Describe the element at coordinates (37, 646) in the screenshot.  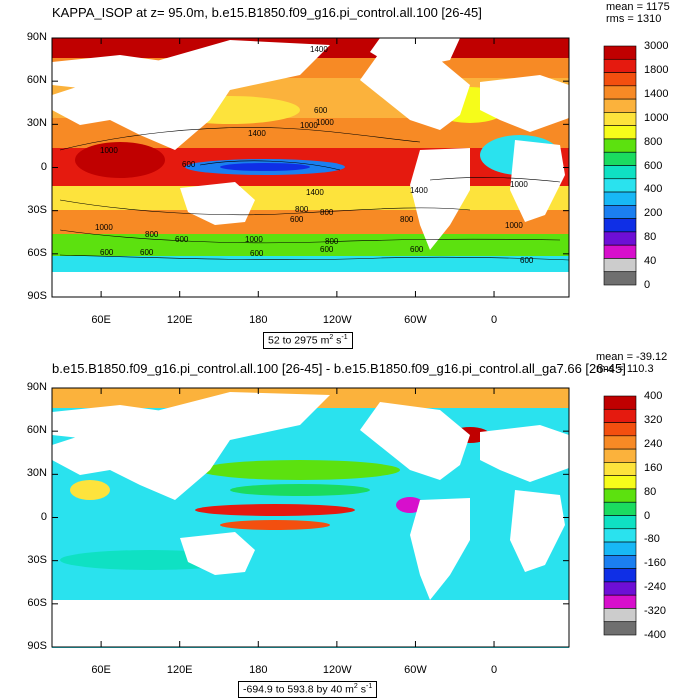
I see `y-tick-label: 90S` at that location.